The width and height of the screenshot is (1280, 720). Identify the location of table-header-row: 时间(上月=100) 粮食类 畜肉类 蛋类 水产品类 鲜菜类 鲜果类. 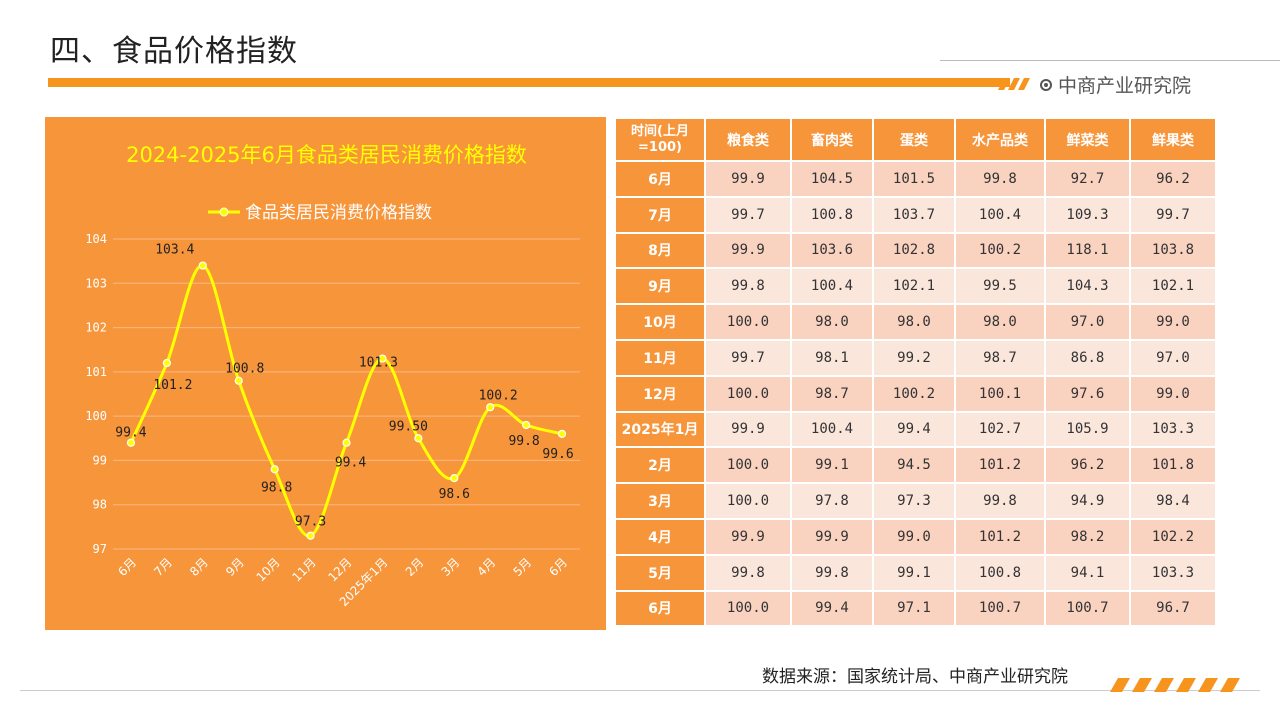
(915, 139).